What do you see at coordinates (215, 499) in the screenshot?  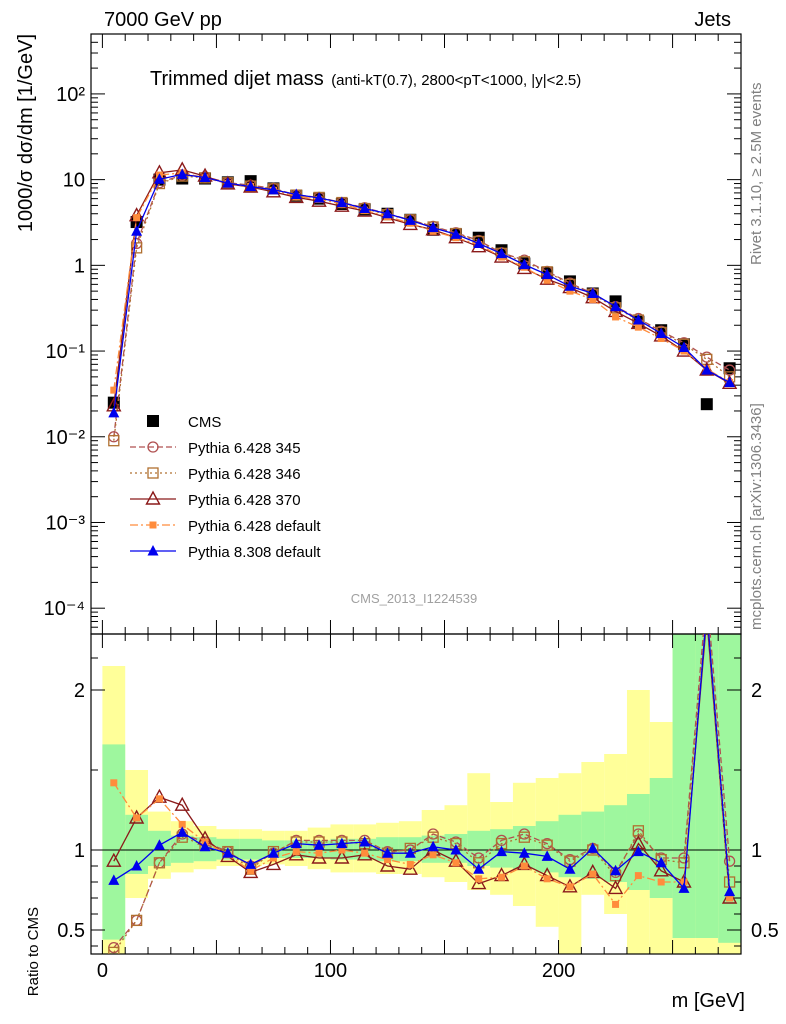 I see `legend-item: Pythia 6.428 370` at bounding box center [215, 499].